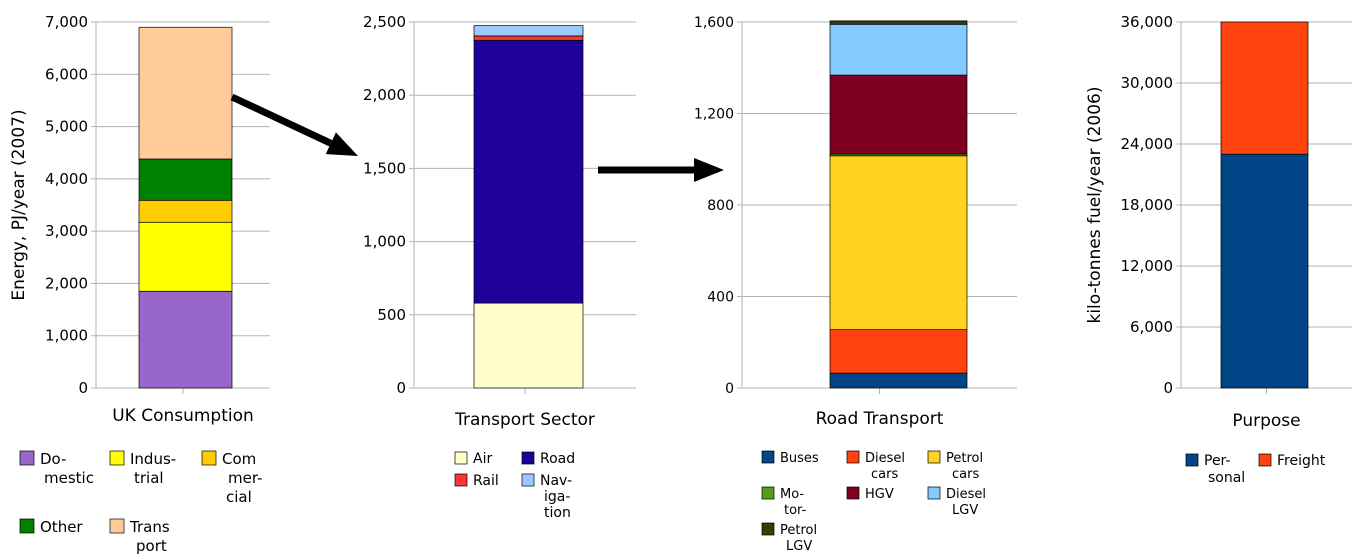  I want to click on legend-label: cial, so click(239, 497).